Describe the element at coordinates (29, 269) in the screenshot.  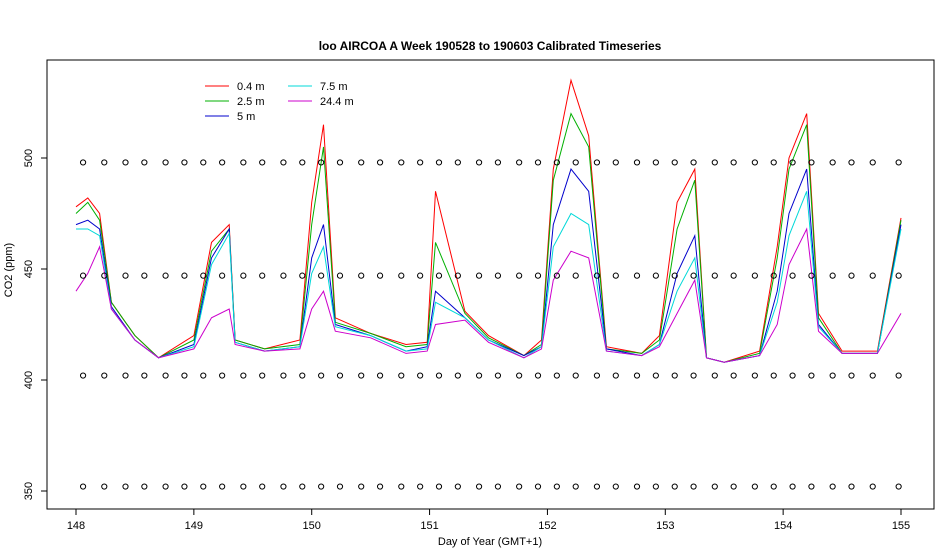
I see `y-tick-label: 450` at that location.